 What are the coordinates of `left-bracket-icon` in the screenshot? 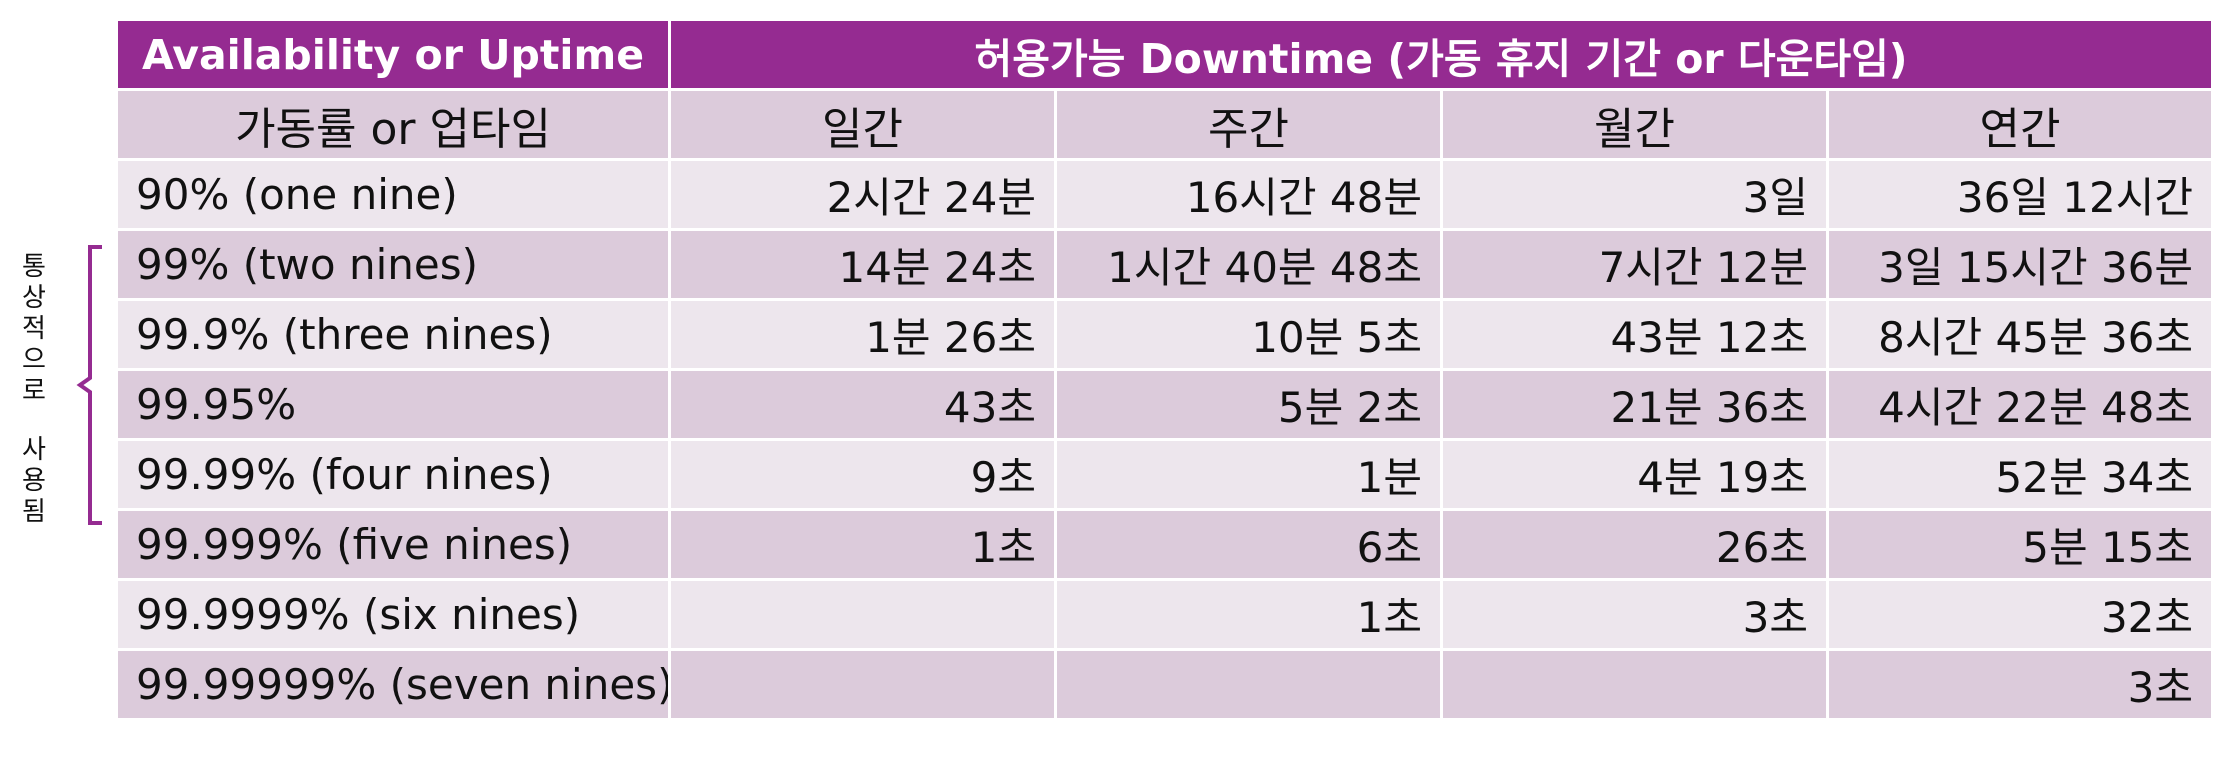 It's located at (89, 385).